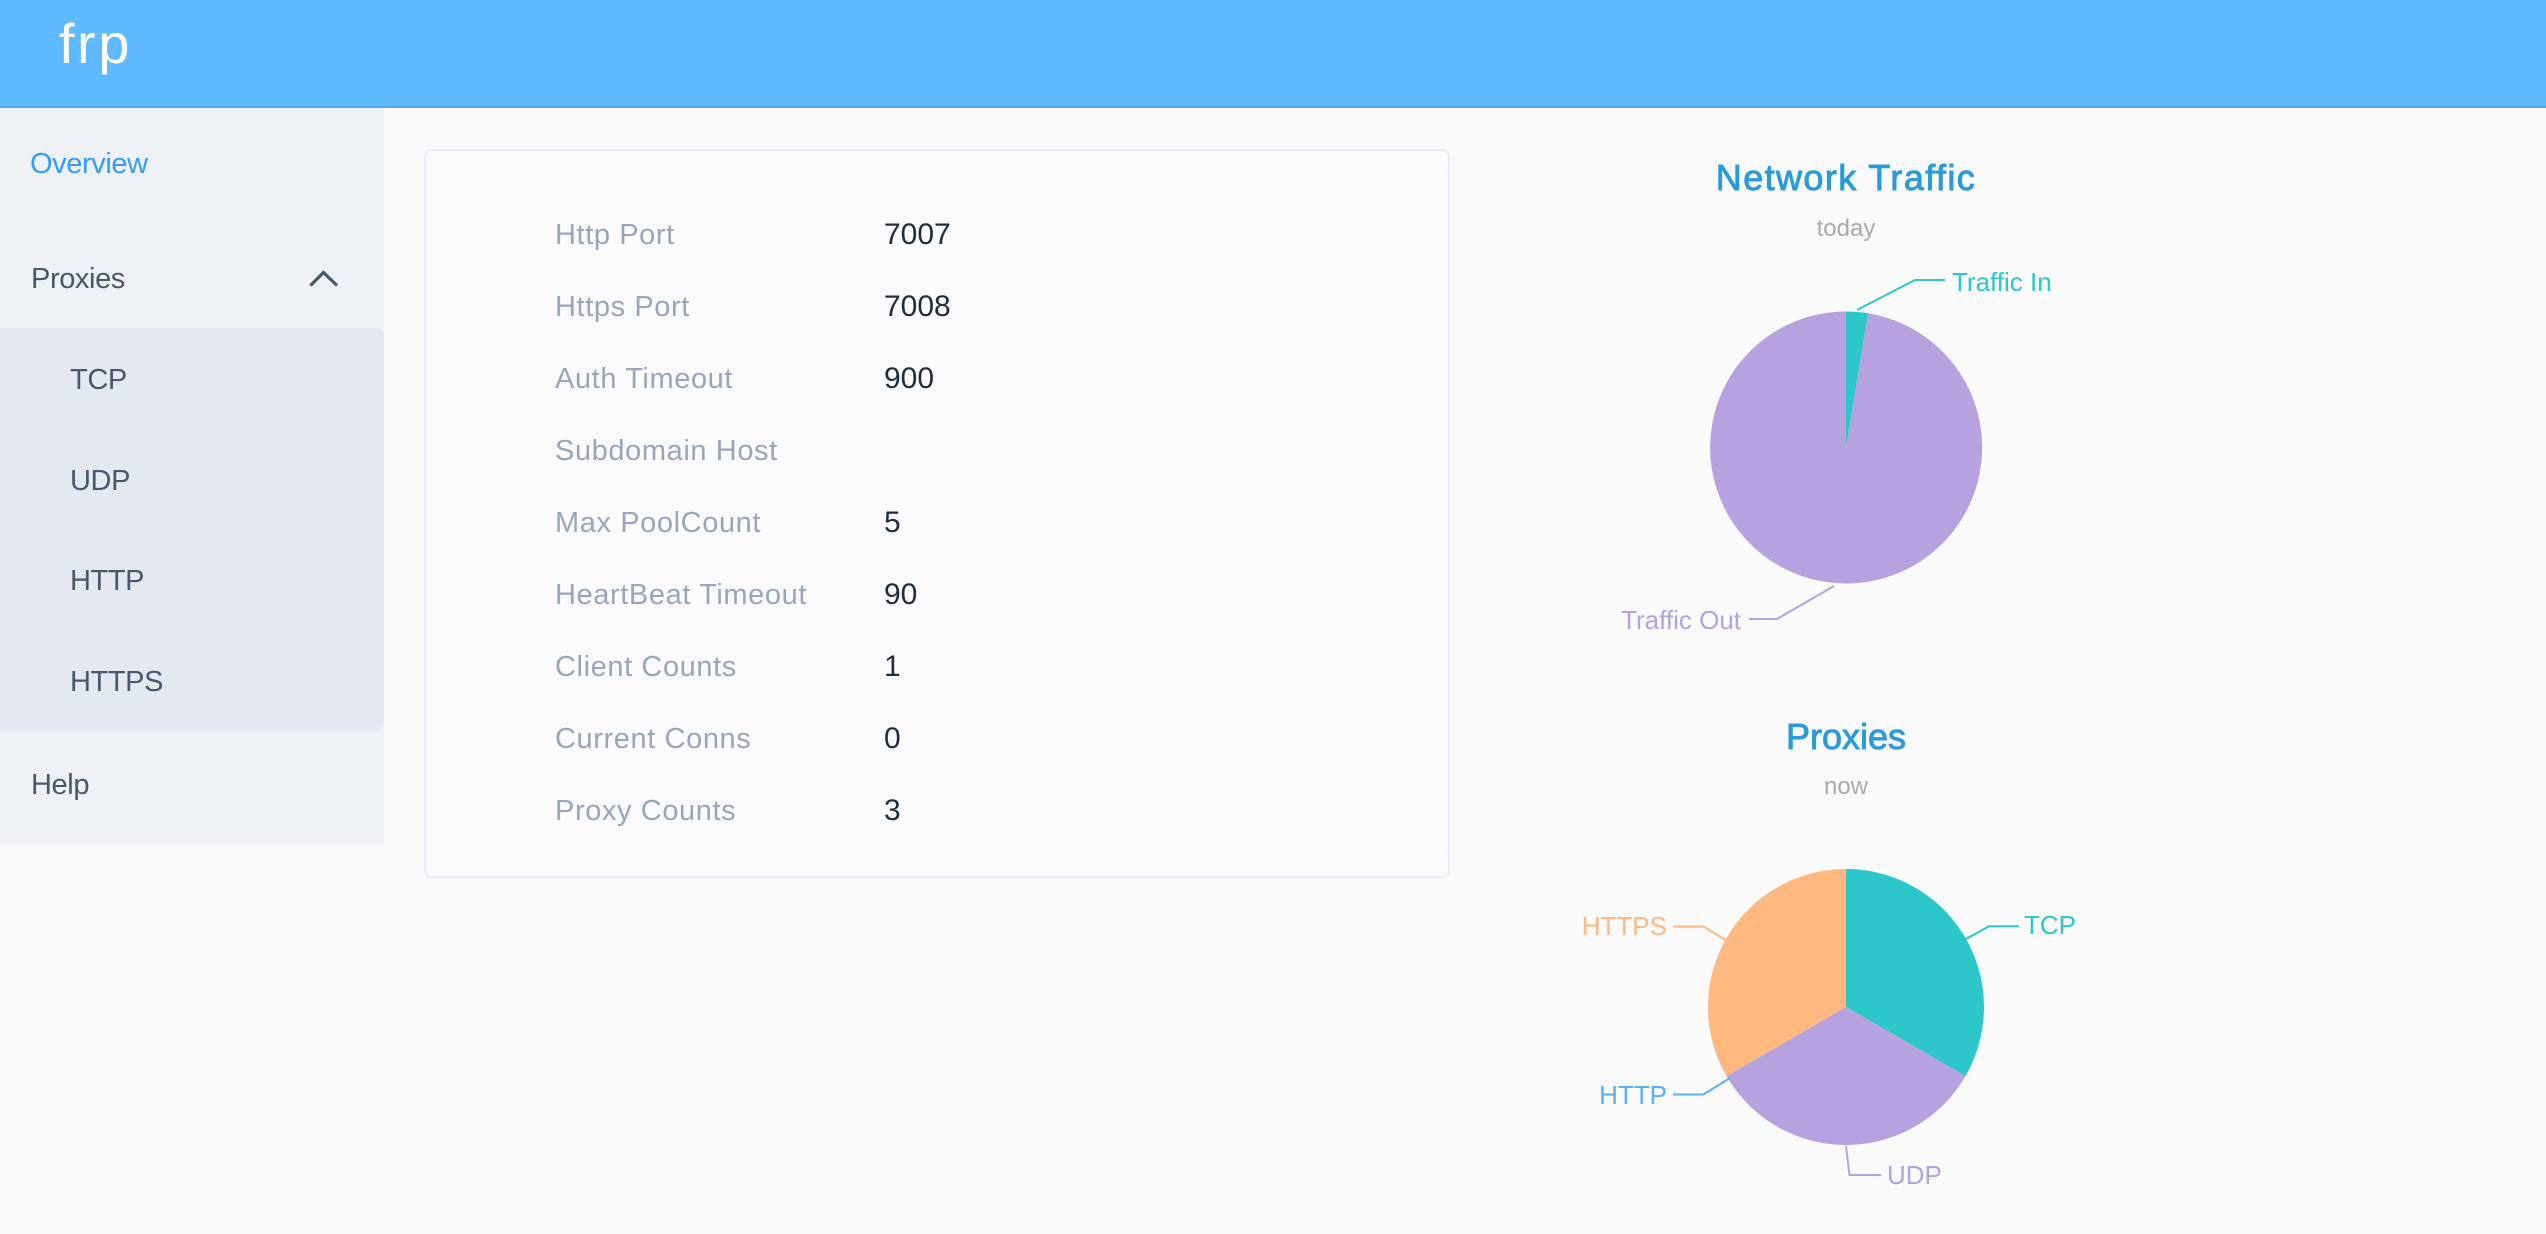  What do you see at coordinates (1914, 1175) in the screenshot?
I see `svg-text: UDP` at bounding box center [1914, 1175].